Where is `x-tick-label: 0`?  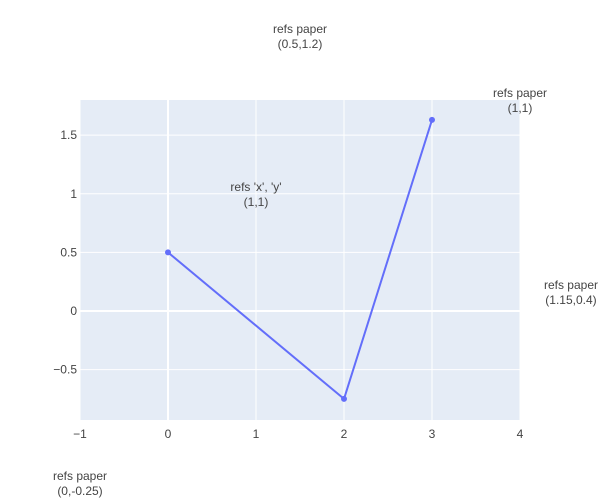
x-tick-label: 0 is located at coordinates (168, 434).